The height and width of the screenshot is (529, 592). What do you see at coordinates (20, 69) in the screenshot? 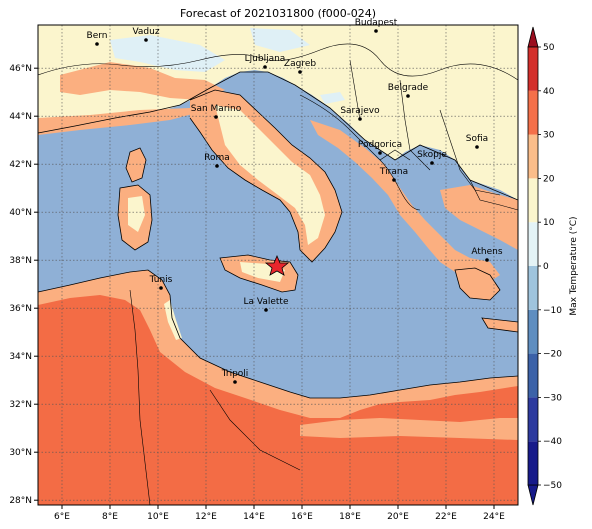
I see `lat-tick-label: 46°N` at bounding box center [20, 69].